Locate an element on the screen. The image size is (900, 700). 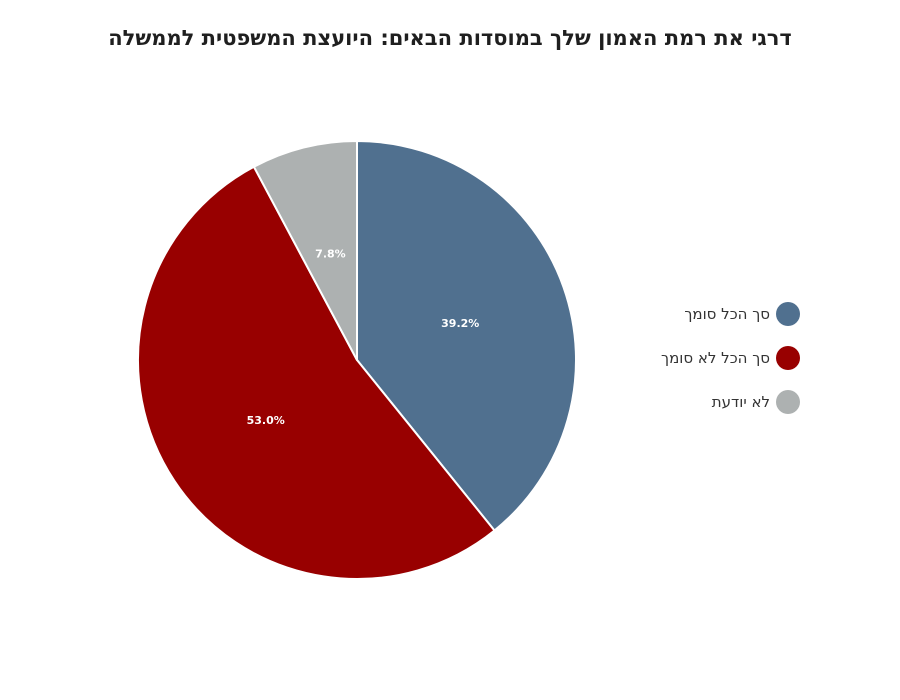
legend-item-2: סך הכל לא סומך is located at coordinates (730, 358).